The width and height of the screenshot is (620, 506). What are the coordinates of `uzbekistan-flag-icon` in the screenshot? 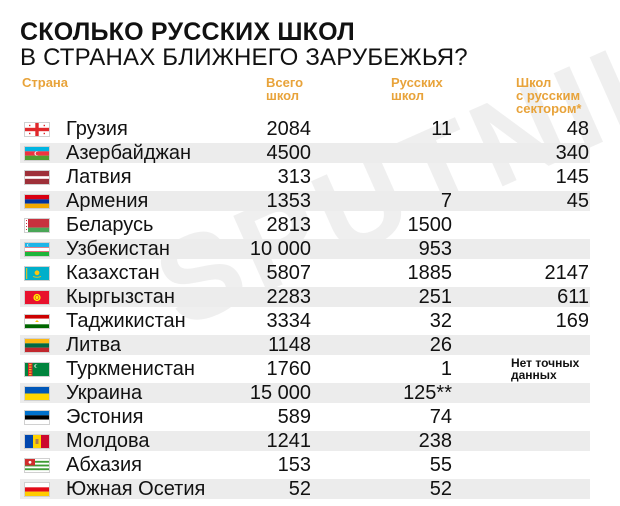 It's located at (37, 249).